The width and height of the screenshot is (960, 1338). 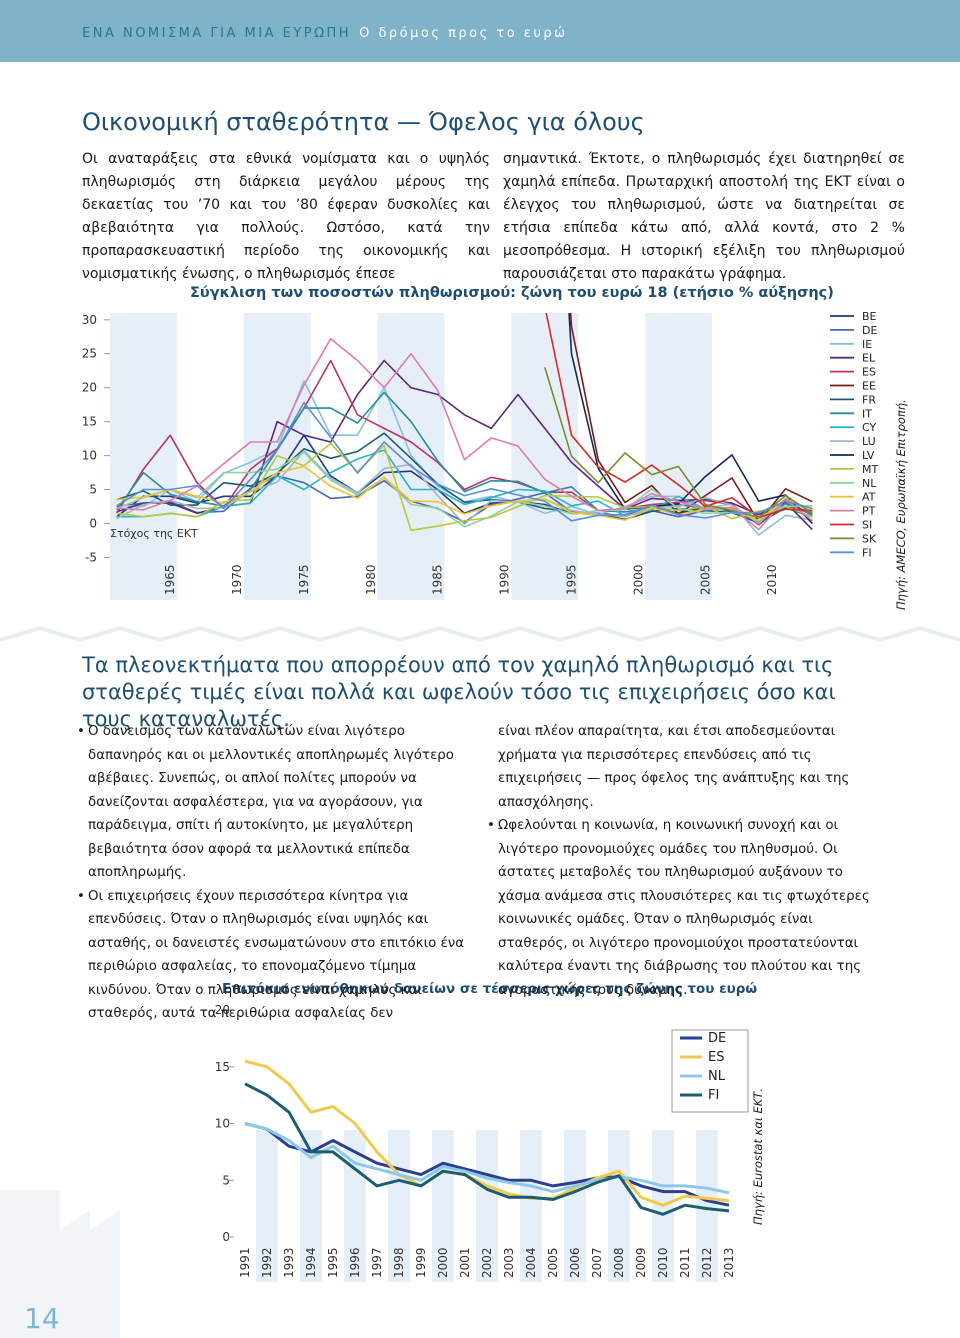 I want to click on x-tick-label: 2004, so click(x=531, y=1262).